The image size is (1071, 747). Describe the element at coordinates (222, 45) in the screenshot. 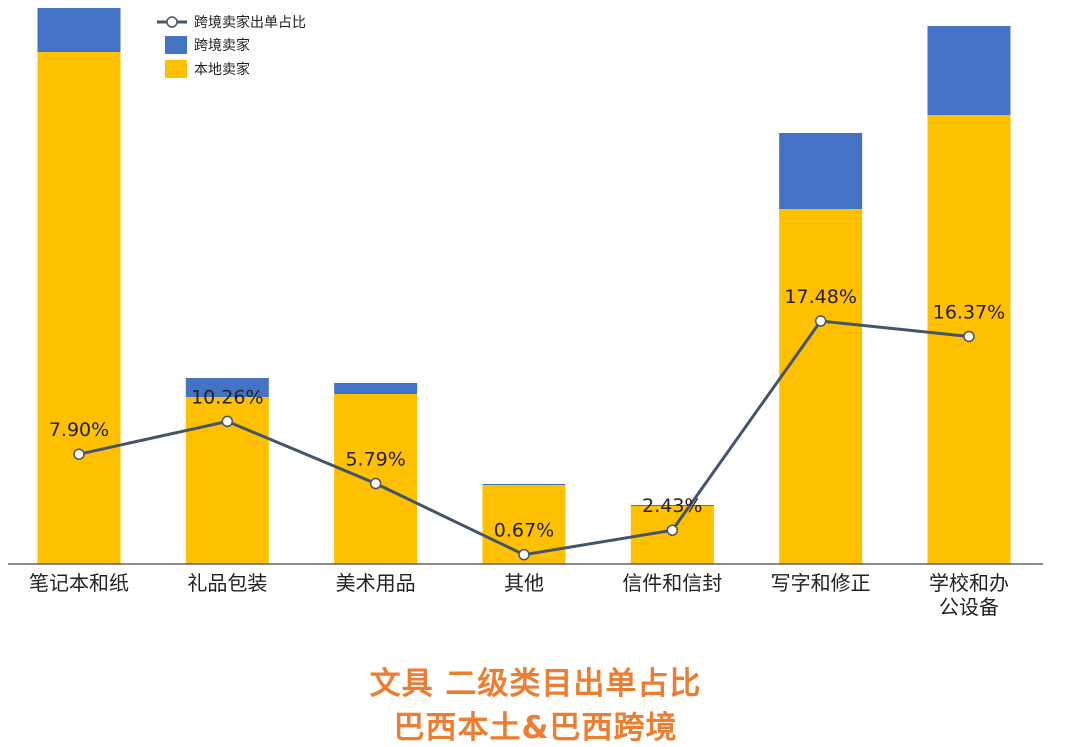

I see `legend-label-cross: 跨境卖家` at that location.